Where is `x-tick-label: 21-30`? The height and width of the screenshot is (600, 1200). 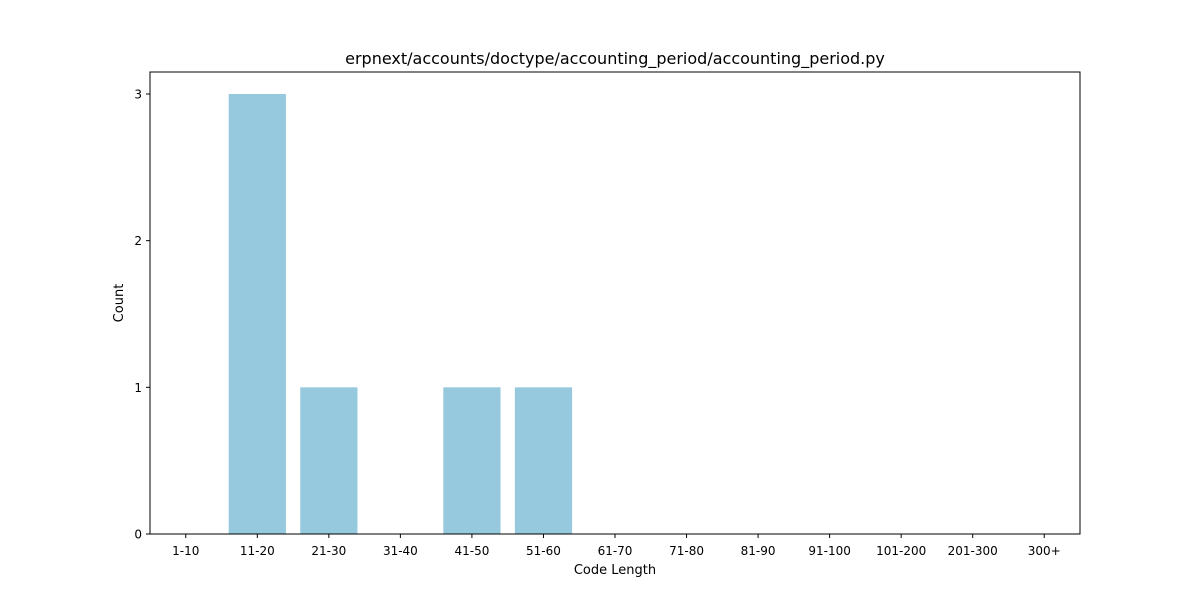 x-tick-label: 21-30 is located at coordinates (328, 551).